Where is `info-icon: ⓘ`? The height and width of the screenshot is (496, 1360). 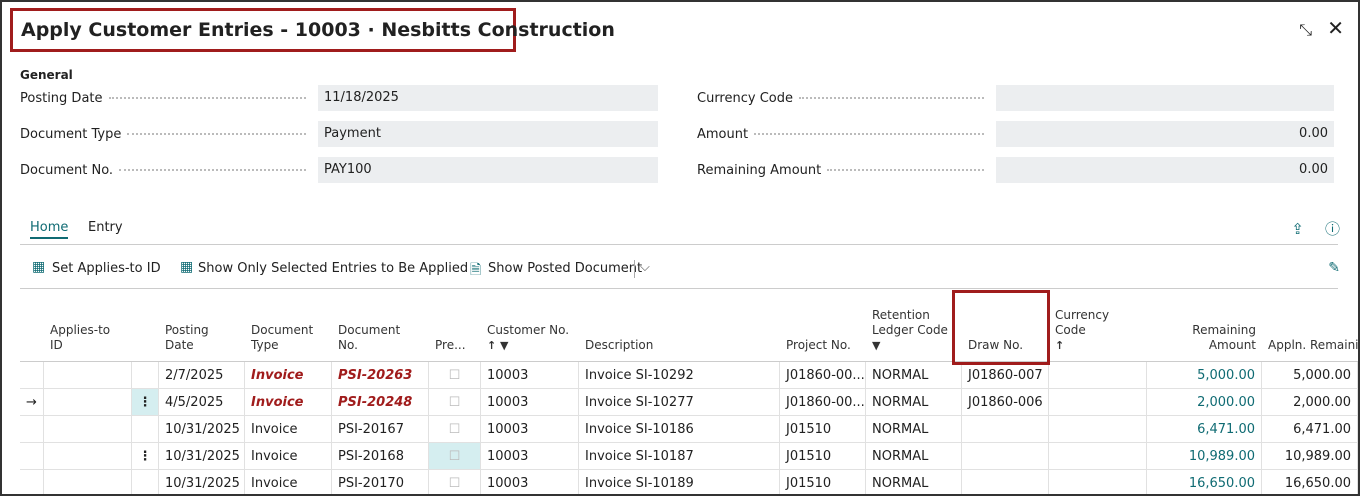
info-icon: ⓘ is located at coordinates (1332, 229).